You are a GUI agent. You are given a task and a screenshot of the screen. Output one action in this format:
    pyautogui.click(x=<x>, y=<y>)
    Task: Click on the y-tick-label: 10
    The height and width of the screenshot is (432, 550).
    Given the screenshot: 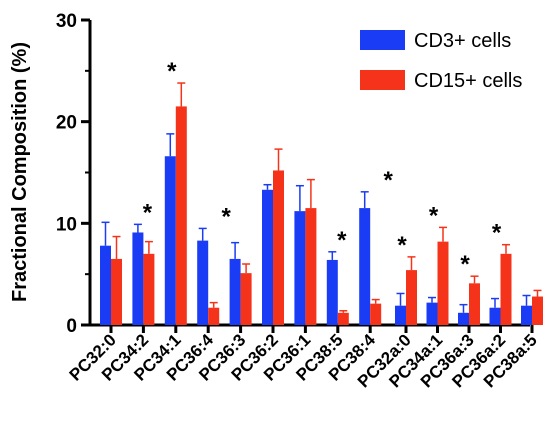 What is the action you would take?
    pyautogui.click(x=66, y=224)
    